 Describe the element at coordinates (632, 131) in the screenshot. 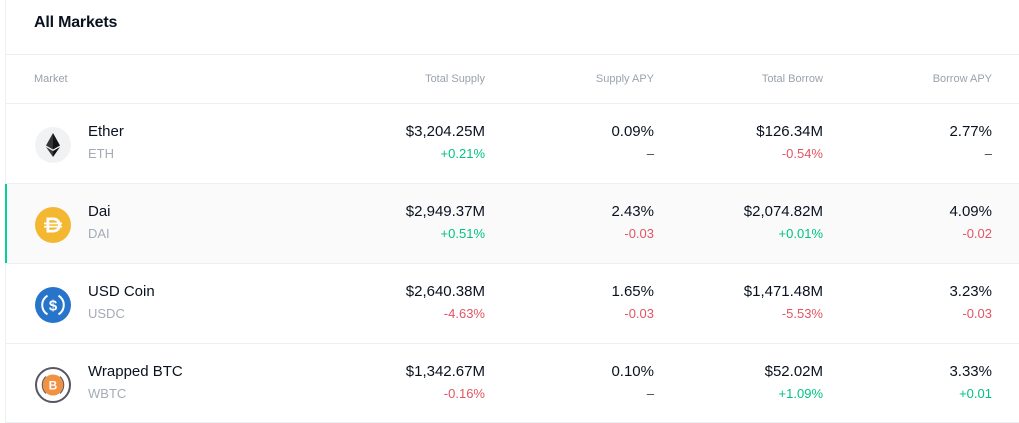

I see `supply-apy-value: 0.09%` at that location.